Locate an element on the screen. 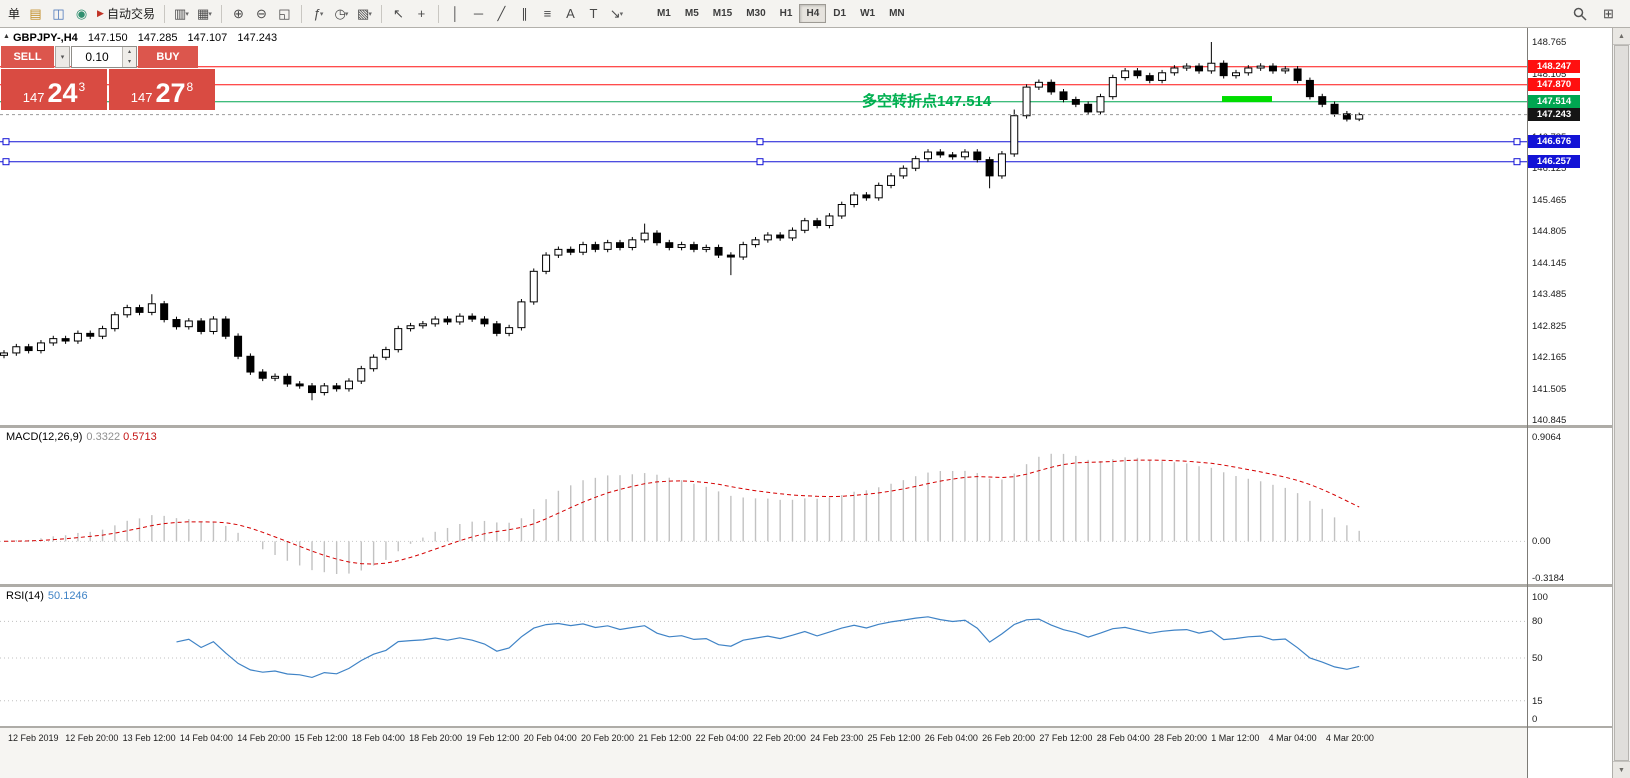 The image size is (1630, 778). time-label: 18 Feb 20:00 is located at coordinates (436, 738).